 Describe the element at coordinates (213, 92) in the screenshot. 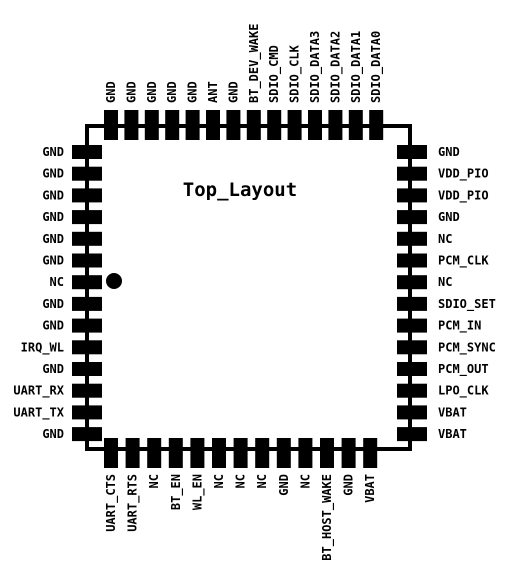

I see `top-pin-label-ant: ANT` at that location.